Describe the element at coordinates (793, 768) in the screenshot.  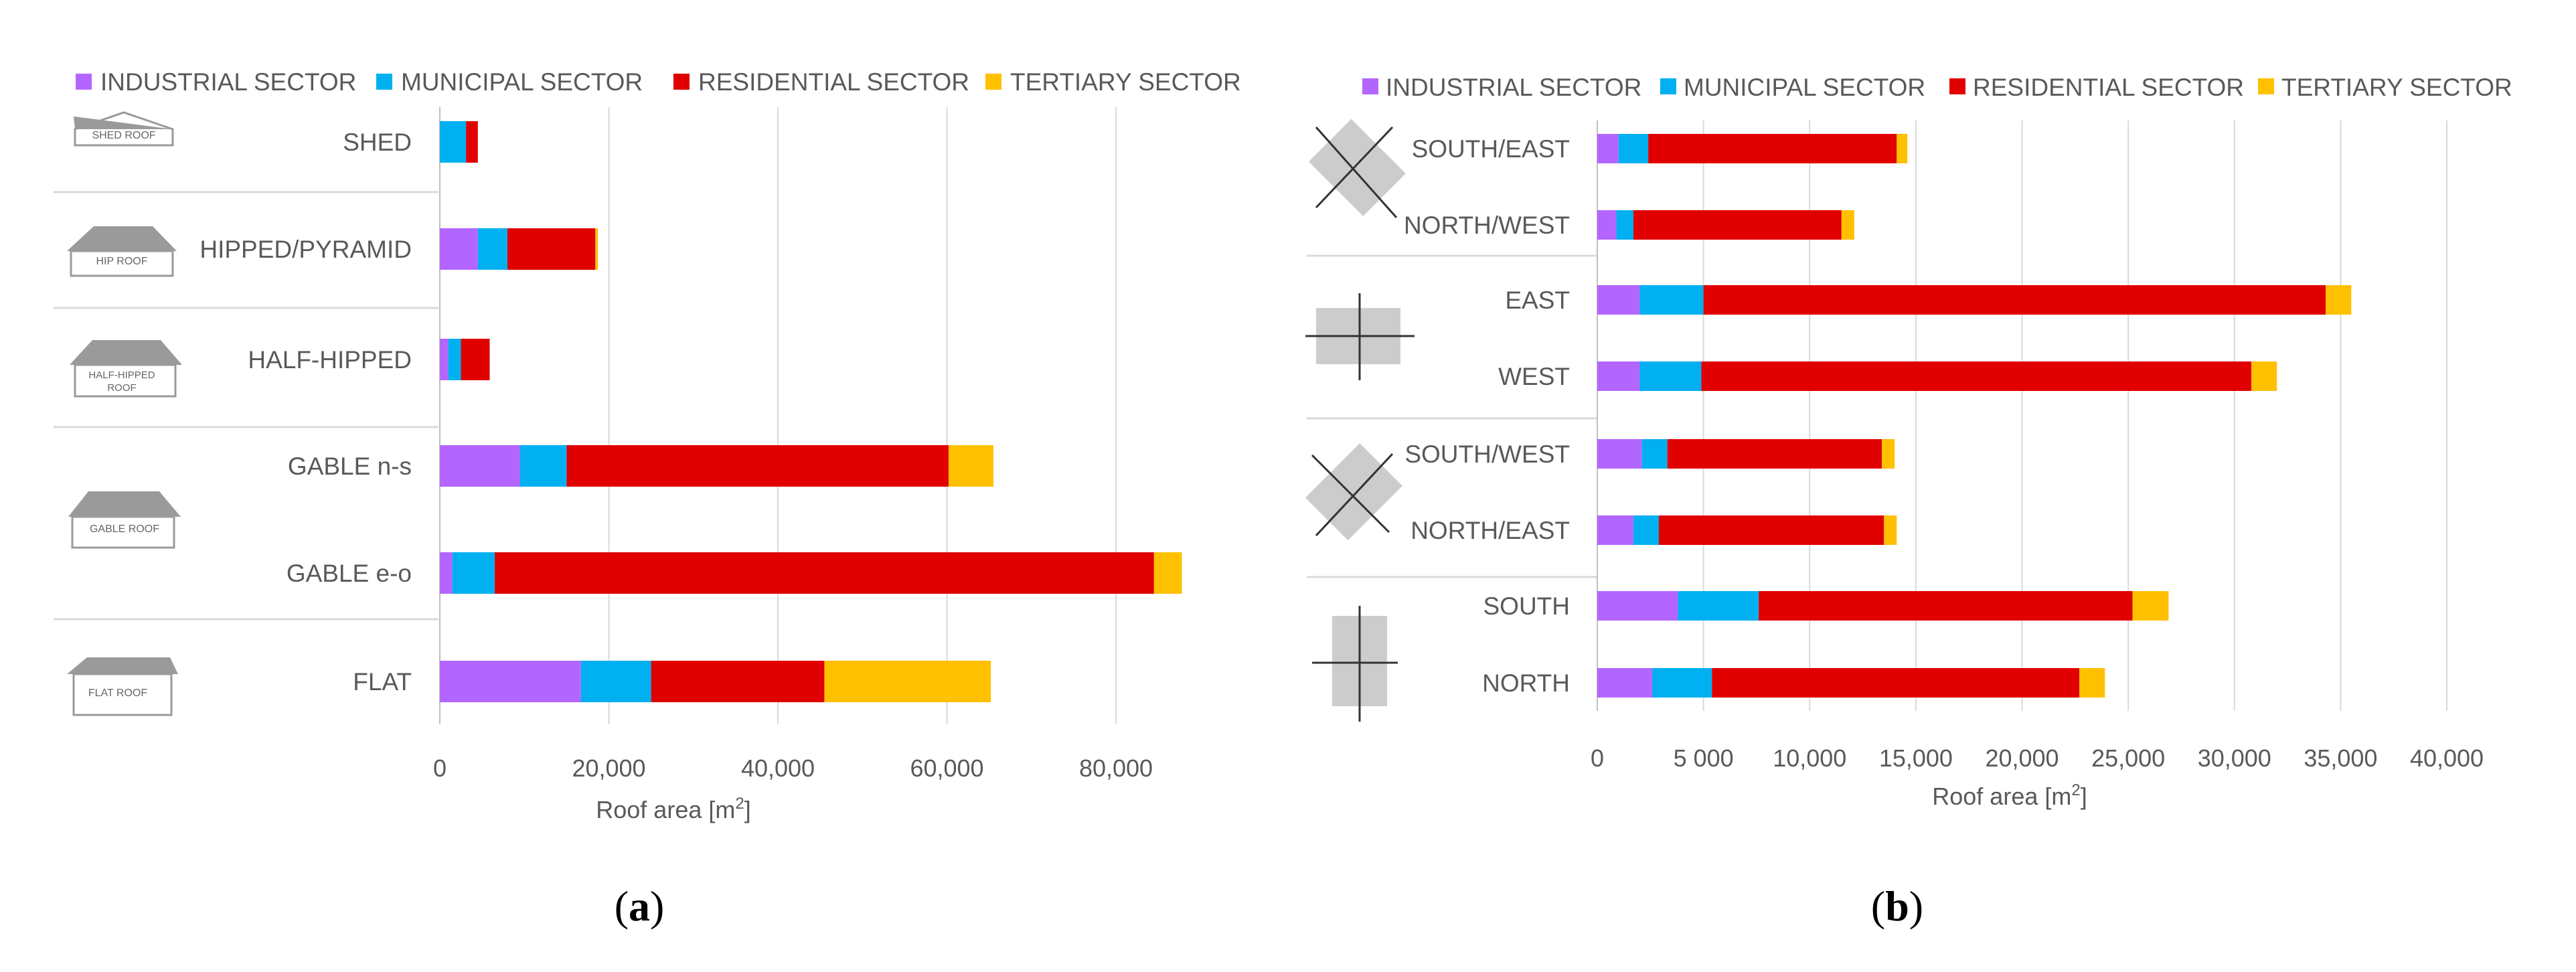
I see `chart-a-tick-labels: 0 20,000 40,000 60,000 80,000` at that location.